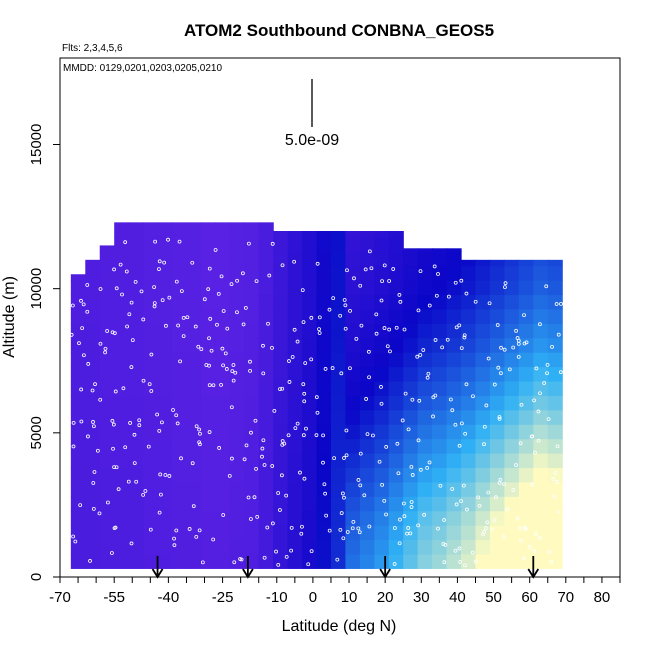  Describe the element at coordinates (345, 567) in the screenshot. I see `flight-arrows` at that location.